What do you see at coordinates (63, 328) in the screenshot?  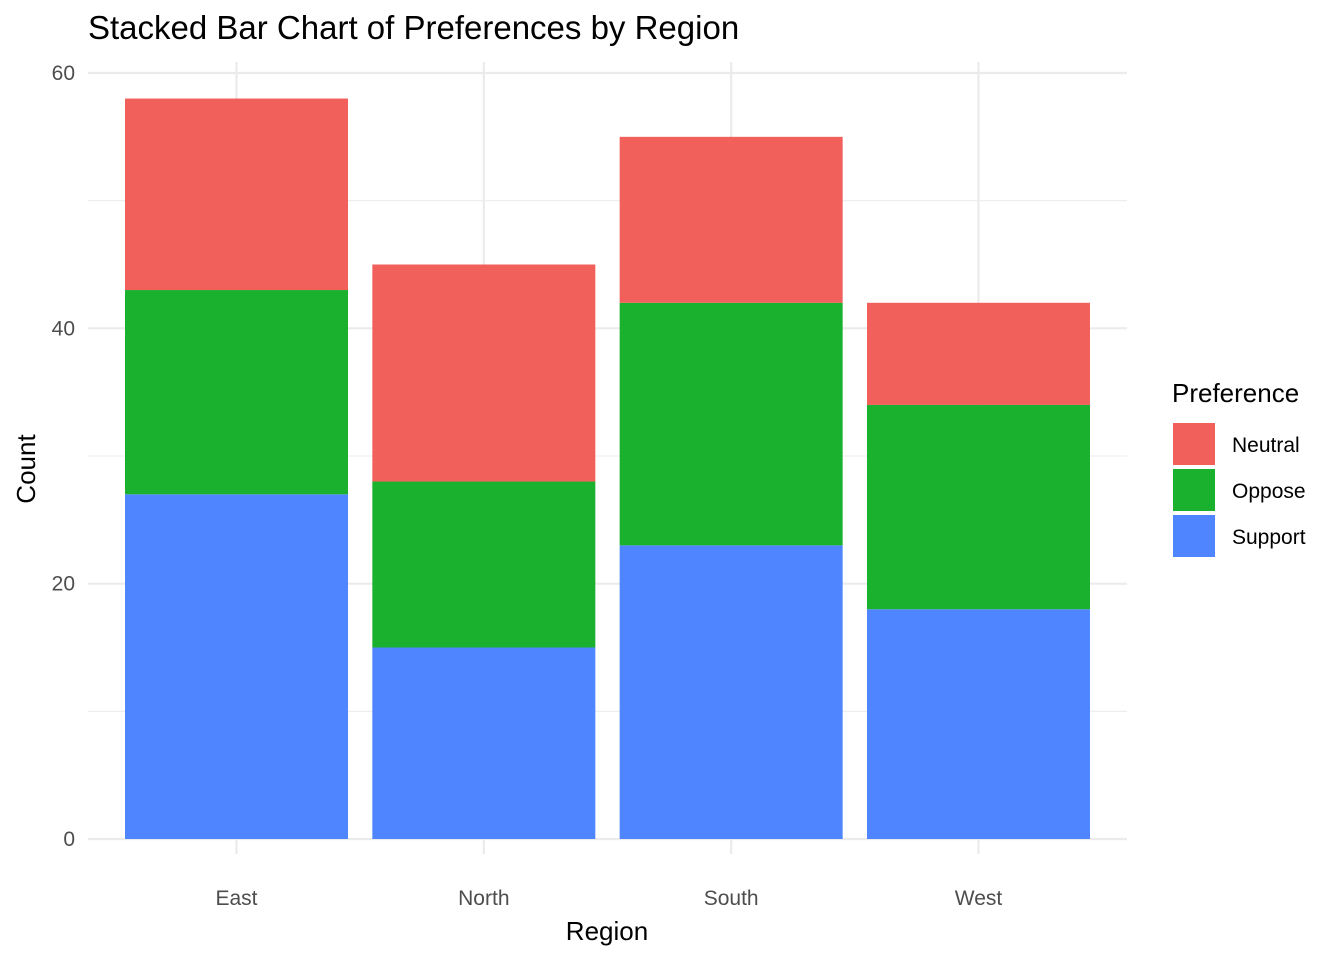 I see `y-tick-label: 40` at bounding box center [63, 328].